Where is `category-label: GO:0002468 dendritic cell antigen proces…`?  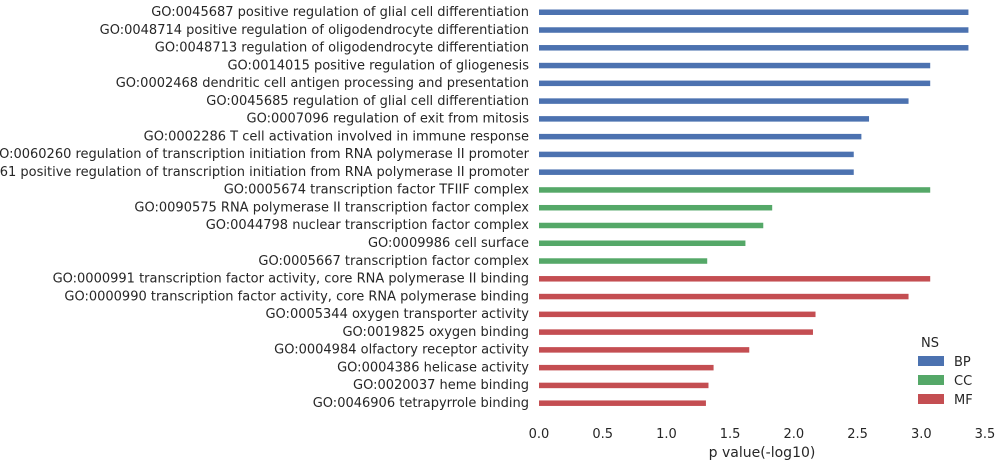 category-label: GO:0002468 dendritic cell antigen proces… is located at coordinates (322, 83).